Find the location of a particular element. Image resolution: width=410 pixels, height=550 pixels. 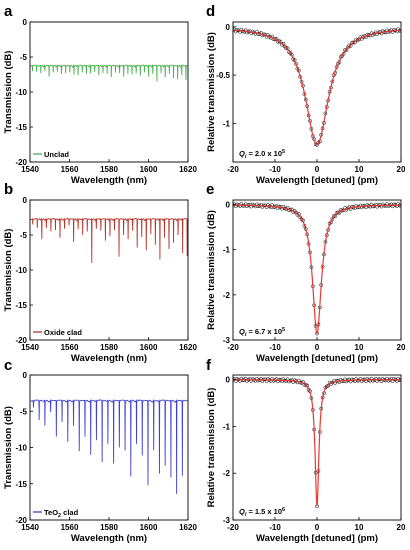

legend-label: Oxide clad is located at coordinates (63, 332).